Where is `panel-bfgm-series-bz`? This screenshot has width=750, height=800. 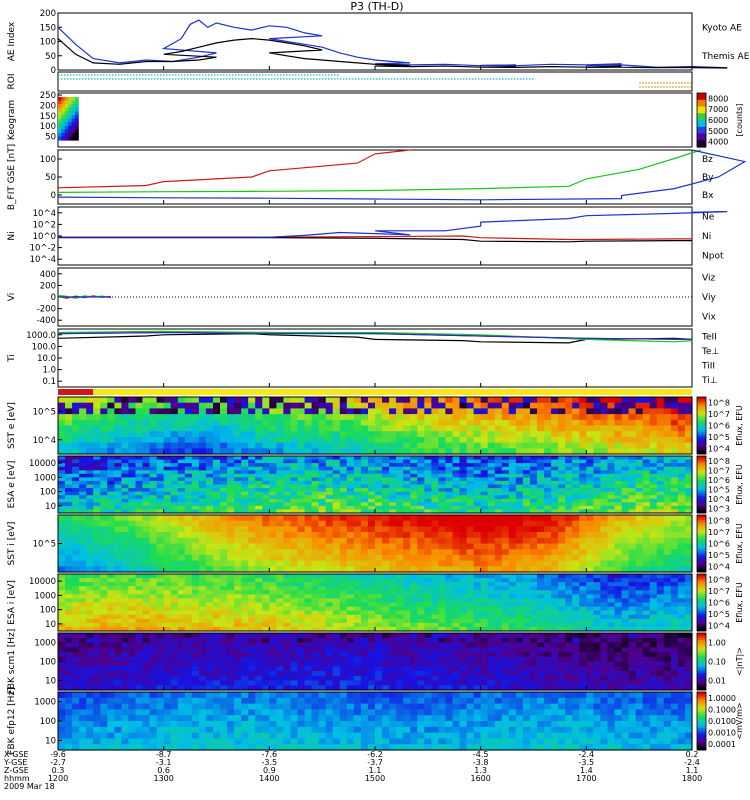 panel-bfgm-series-bz is located at coordinates (234, 169).